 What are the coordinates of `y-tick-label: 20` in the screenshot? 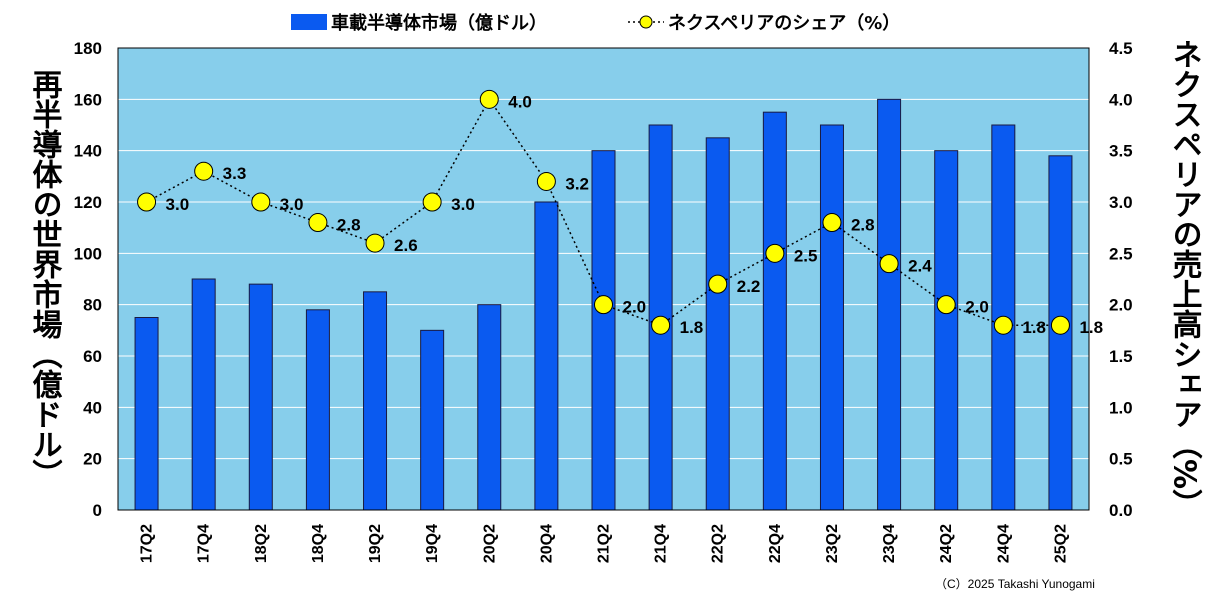 It's located at (92, 459).